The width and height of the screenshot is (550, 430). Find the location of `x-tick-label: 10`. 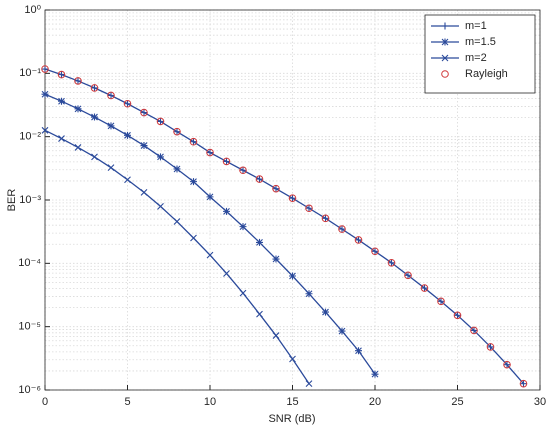

x-tick-label: 10 is located at coordinates (210, 402).